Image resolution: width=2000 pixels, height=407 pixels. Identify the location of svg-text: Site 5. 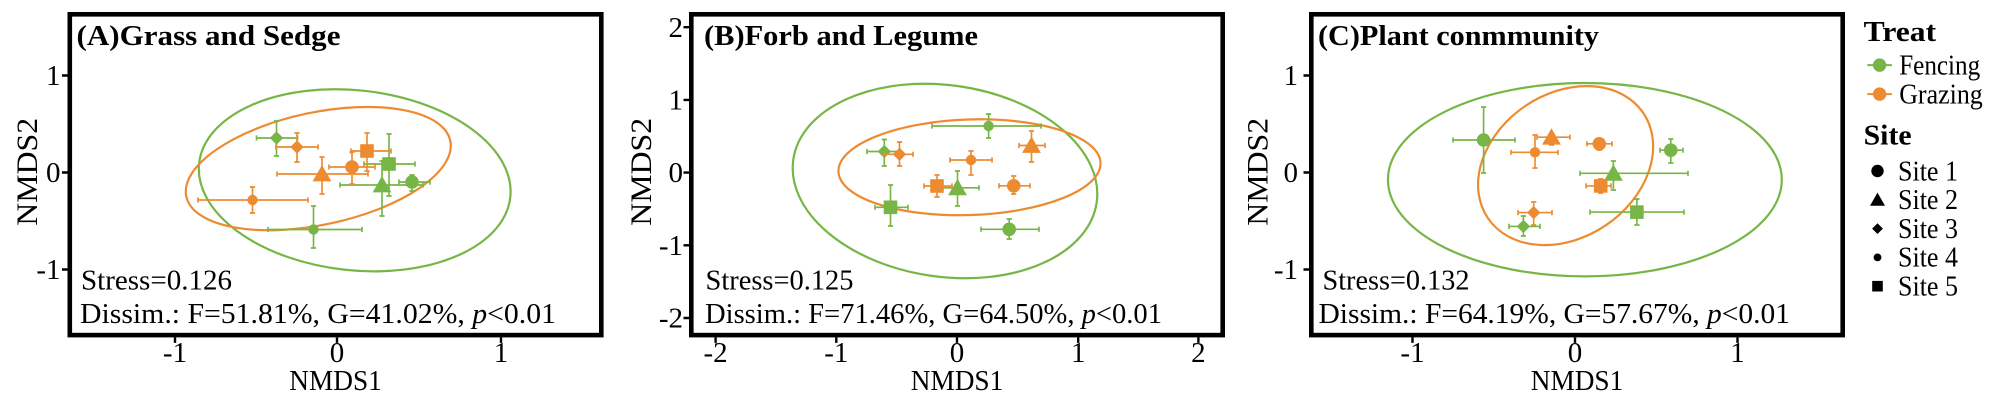
(1928, 287).